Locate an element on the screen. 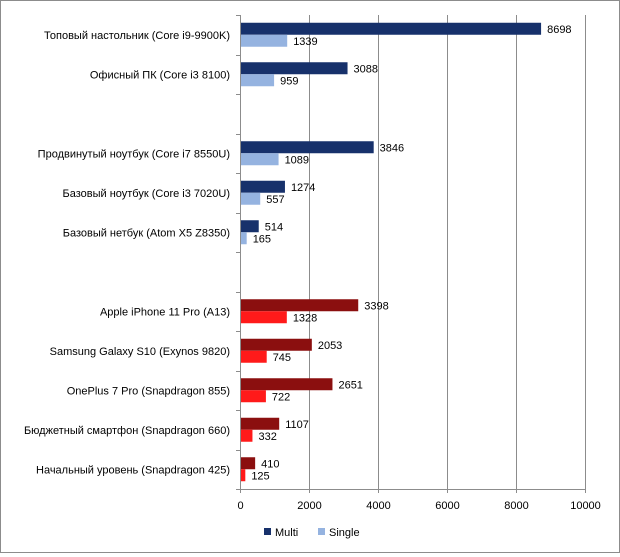  value-label-multi-7: 3398 is located at coordinates (376, 306).